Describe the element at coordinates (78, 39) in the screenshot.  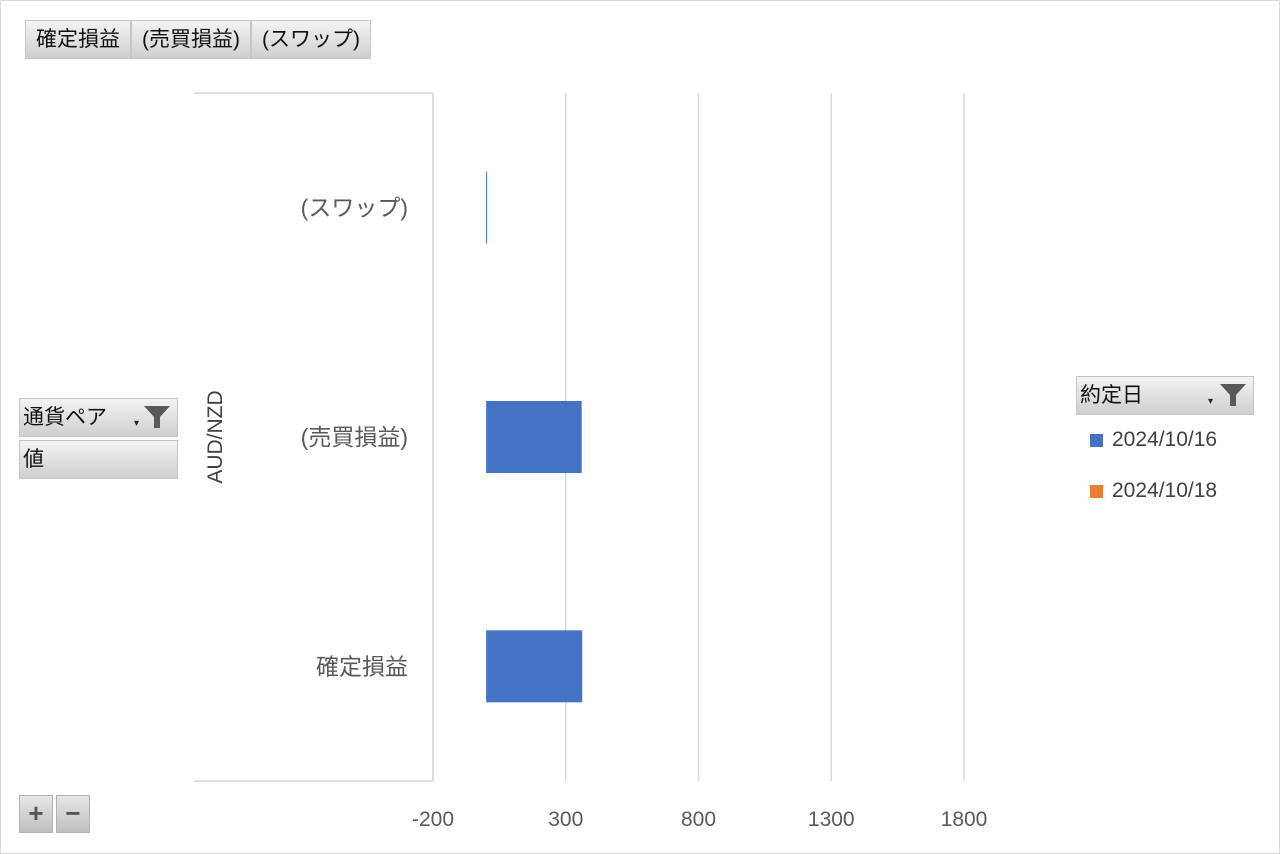
I see `value-field-realized-pl: 確定損益` at that location.